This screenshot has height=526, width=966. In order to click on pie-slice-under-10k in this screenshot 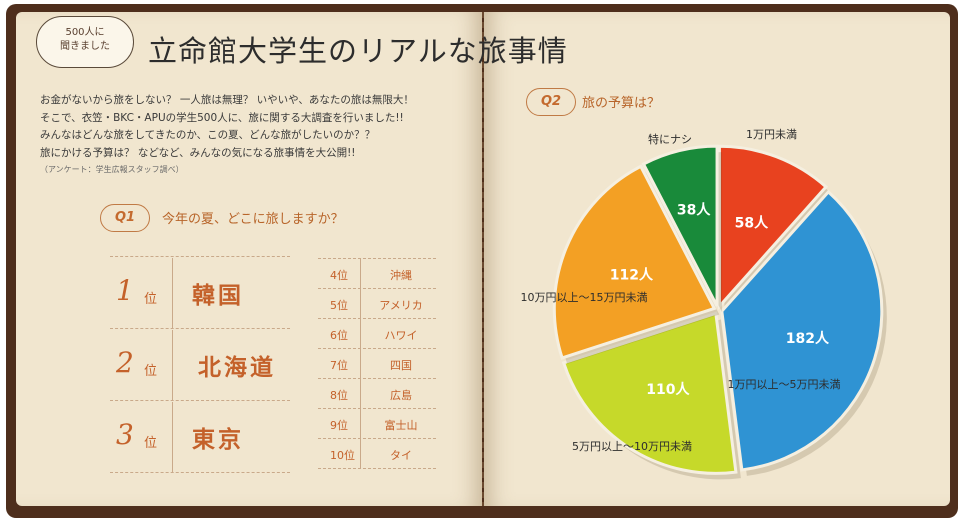, I will do `click(773, 227)`.